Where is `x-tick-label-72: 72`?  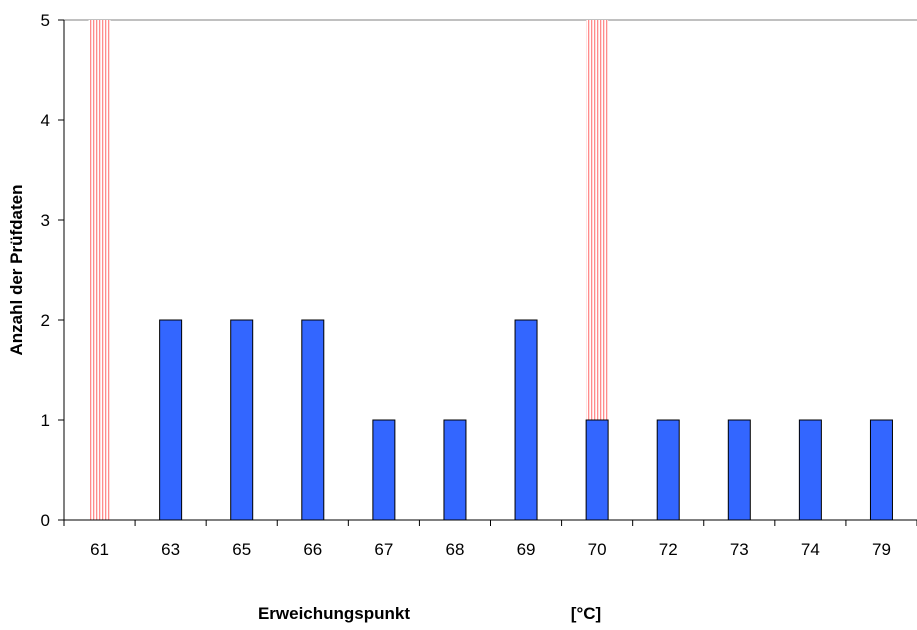
x-tick-label-72: 72 is located at coordinates (668, 549).